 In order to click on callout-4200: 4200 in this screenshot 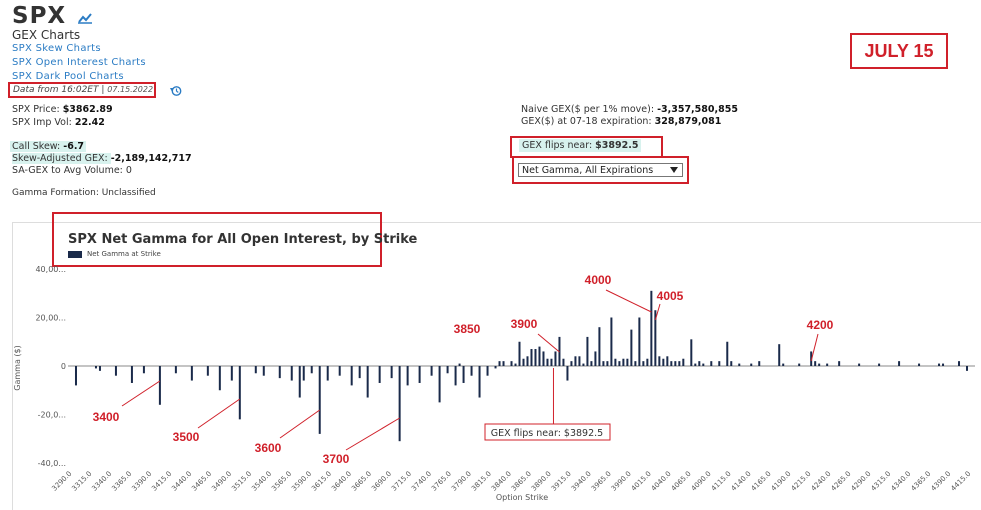, I will do `click(820, 325)`.